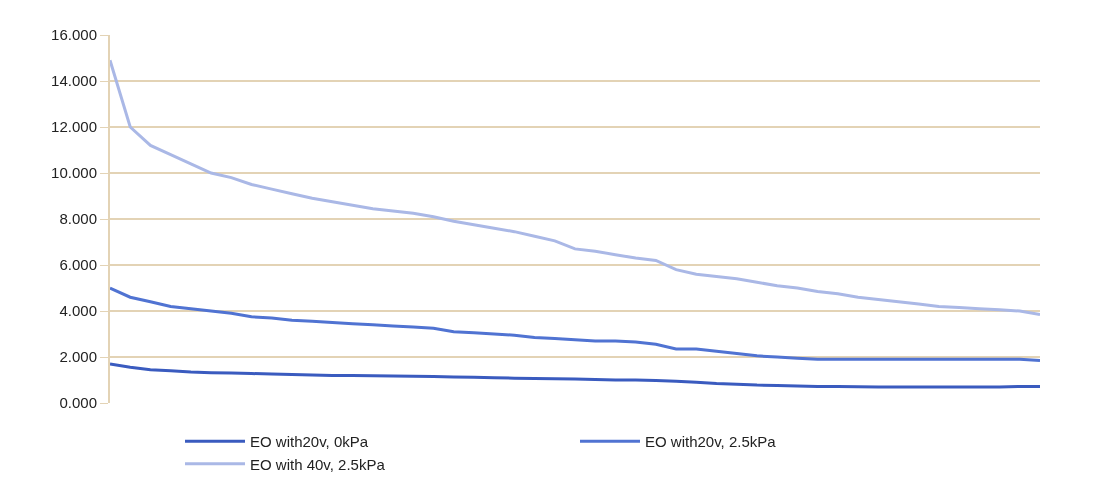 Image resolution: width=1109 pixels, height=497 pixels. What do you see at coordinates (78, 219) in the screenshot?
I see `y-tick-label: 8.000` at bounding box center [78, 219].